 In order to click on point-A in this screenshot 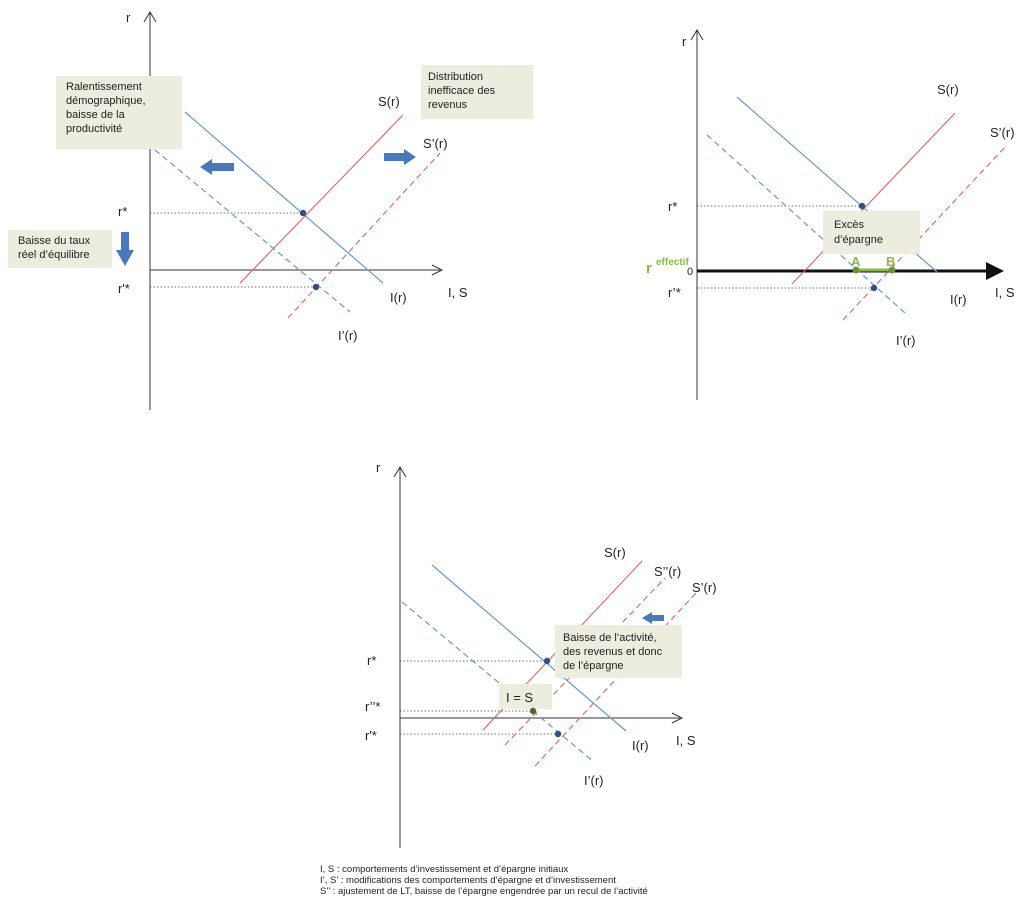, I will do `click(856, 270)`.